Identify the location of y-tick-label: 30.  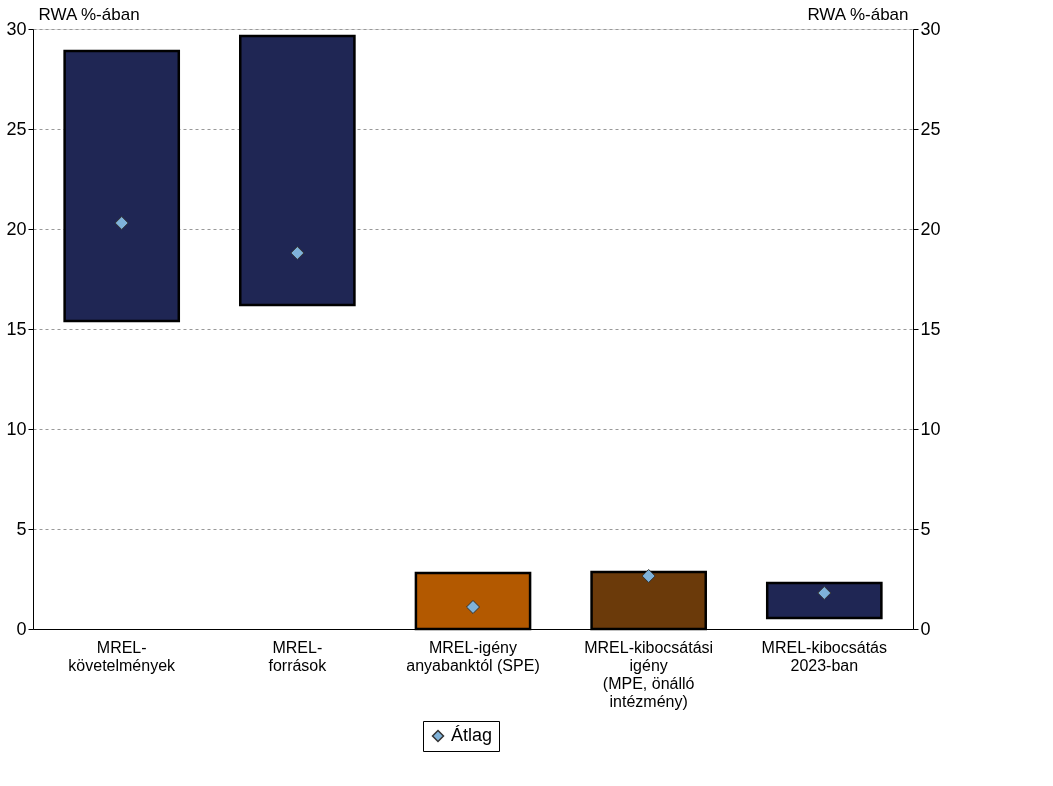
(16, 28).